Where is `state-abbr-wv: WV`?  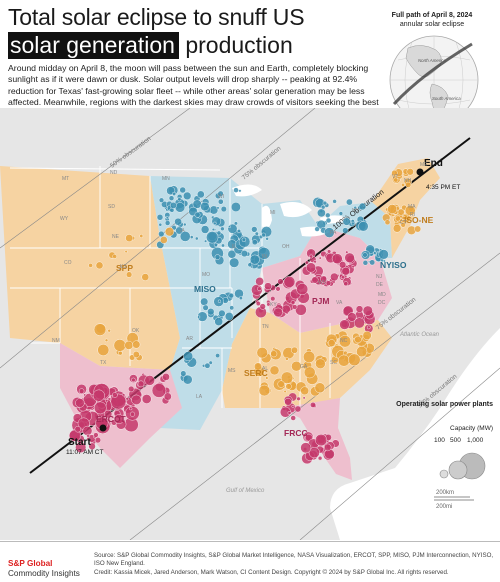 state-abbr-wv: WV is located at coordinates (322, 283).